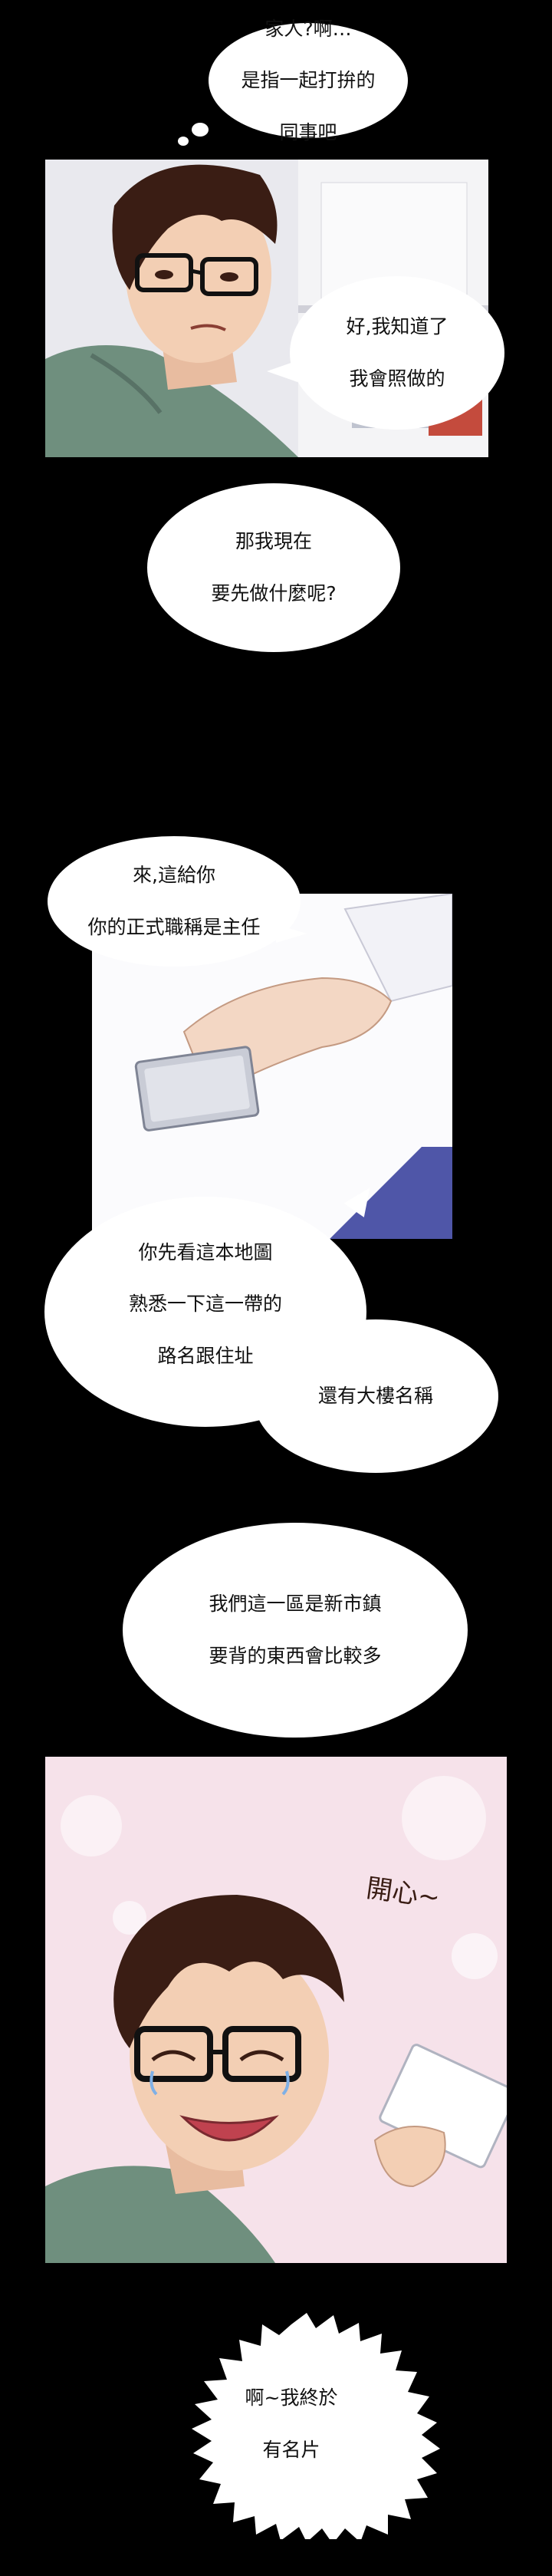 The width and height of the screenshot is (552, 2576). I want to click on bubble-line: 好,我知道了, so click(398, 326).